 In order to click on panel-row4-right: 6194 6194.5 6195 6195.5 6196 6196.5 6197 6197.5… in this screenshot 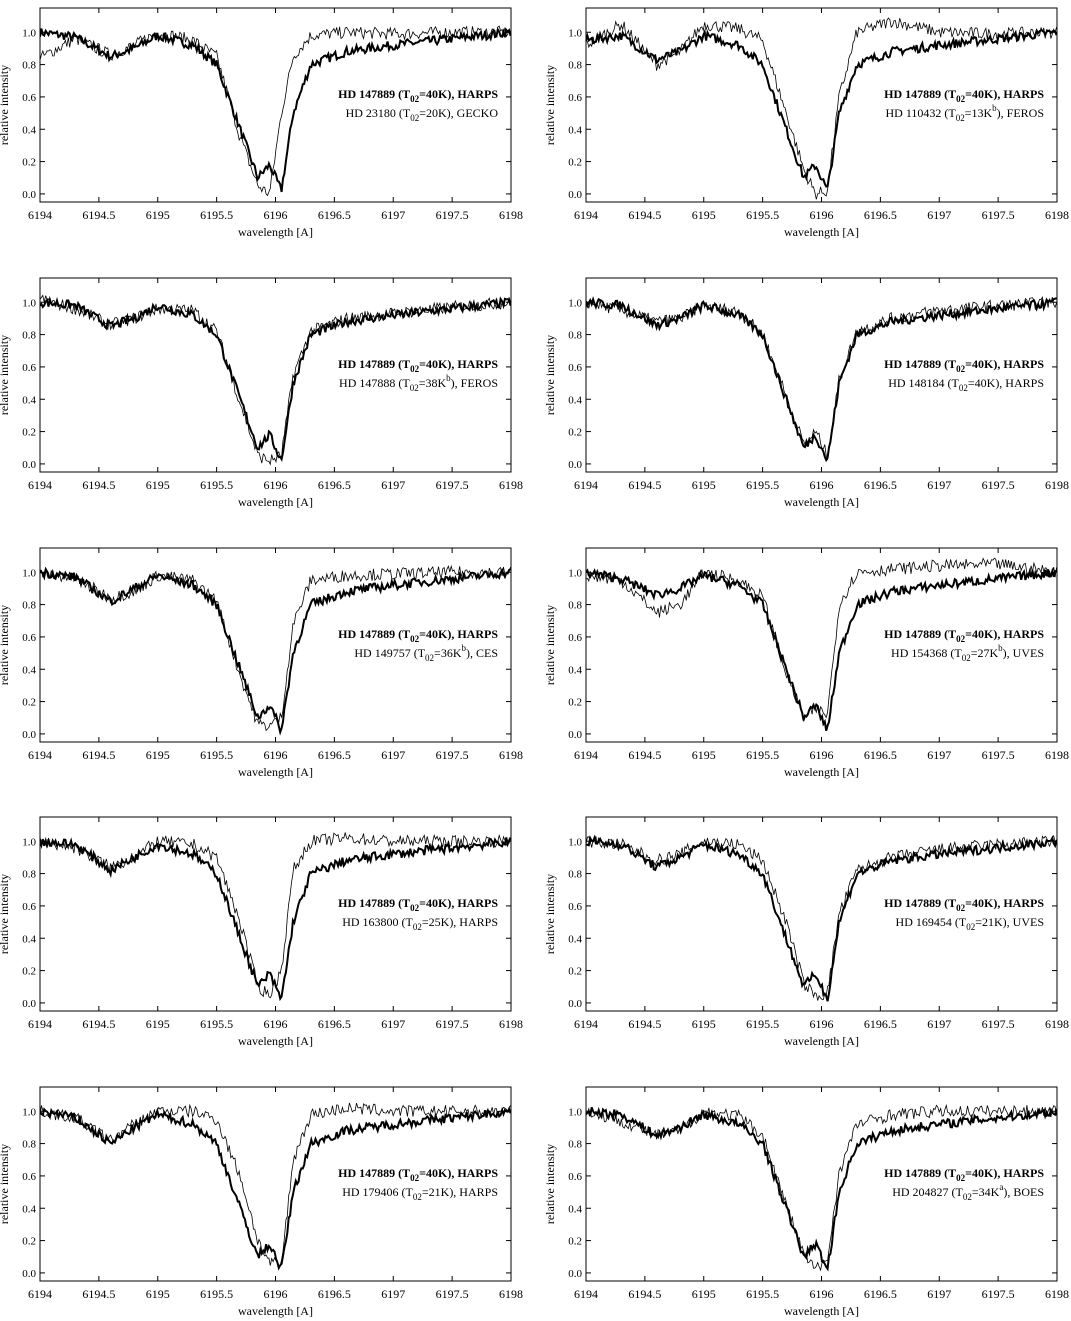, I will do `click(806, 932)`.